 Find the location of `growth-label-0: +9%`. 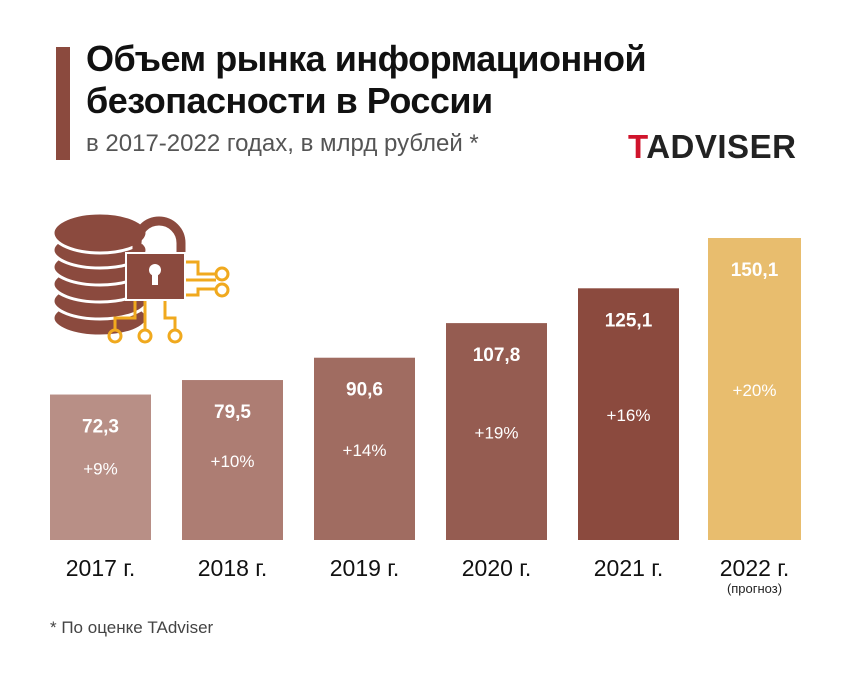

growth-label-0: +9% is located at coordinates (100, 468).